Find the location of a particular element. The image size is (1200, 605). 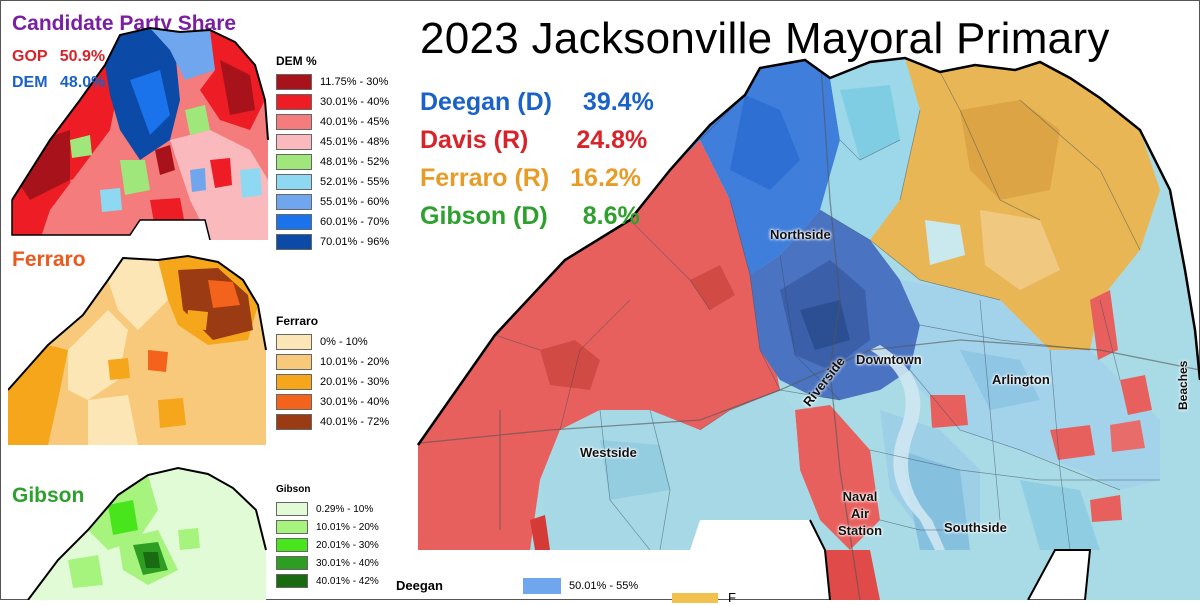

label-southside: Southside is located at coordinates (975, 527).